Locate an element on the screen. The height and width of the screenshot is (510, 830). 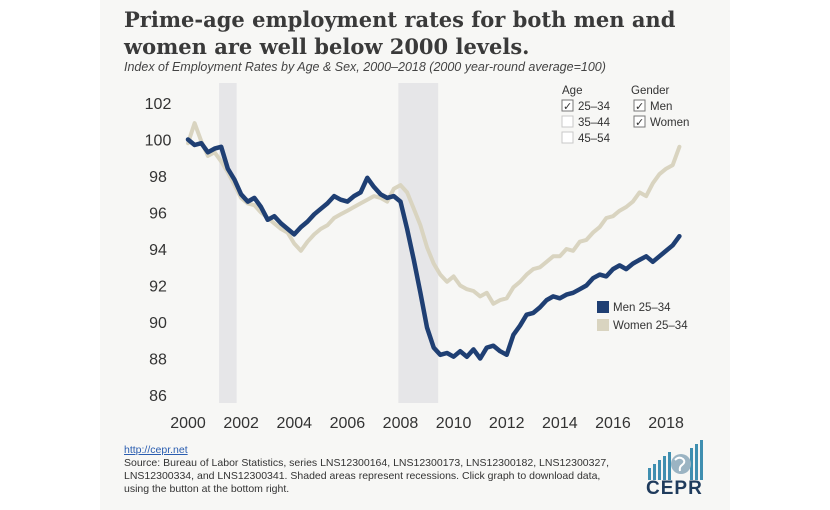
age-option-45-54: 45–54 is located at coordinates (586, 138).